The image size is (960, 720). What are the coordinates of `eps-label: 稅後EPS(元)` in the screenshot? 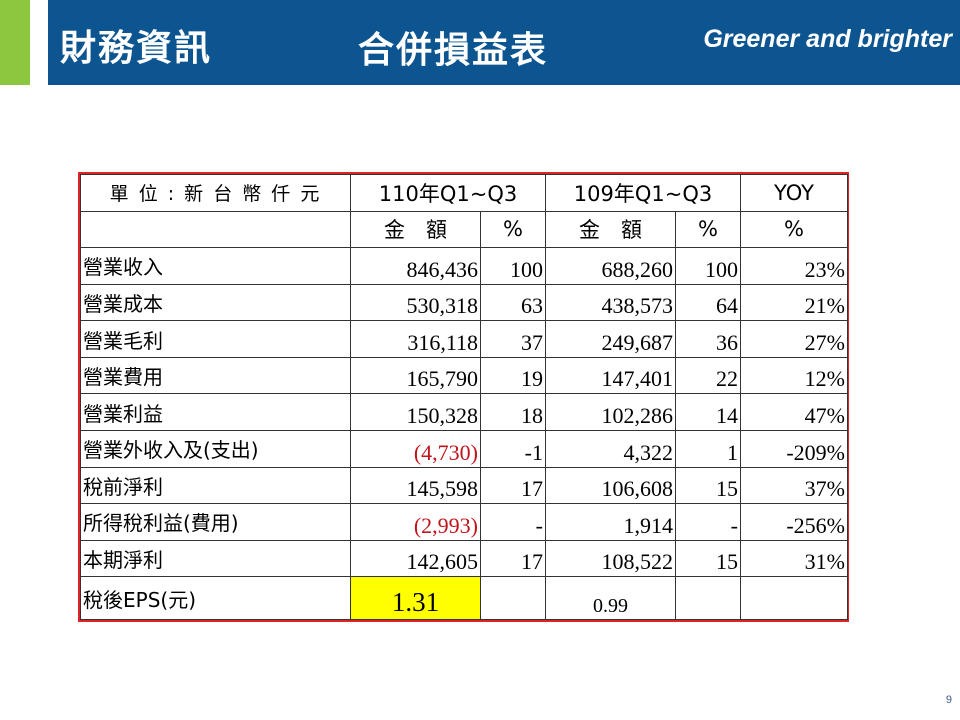 It's located at (215, 598).